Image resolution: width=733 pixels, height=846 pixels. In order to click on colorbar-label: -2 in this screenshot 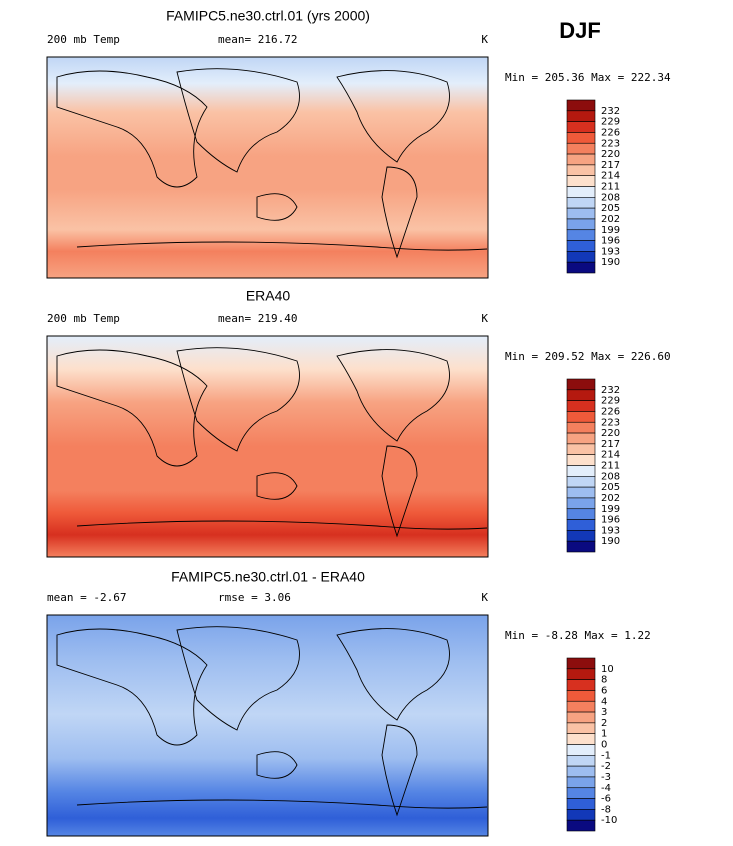, I will do `click(606, 766)`.